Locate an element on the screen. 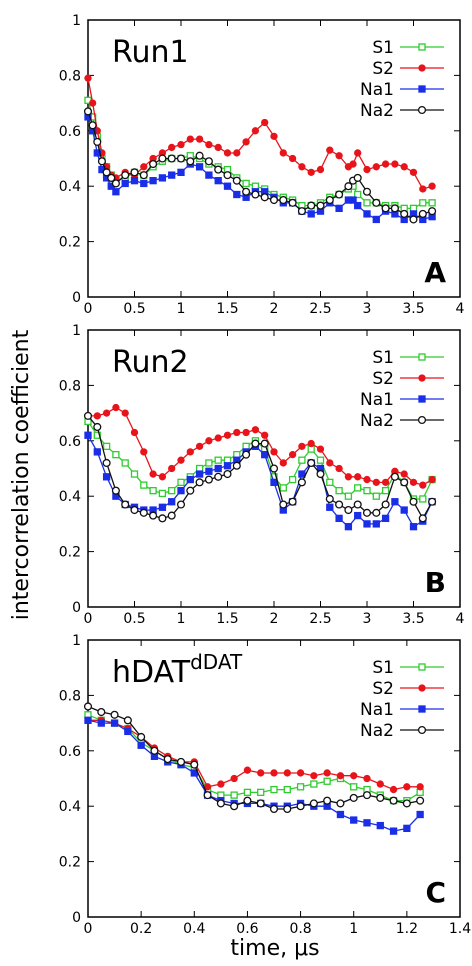  x-tick-label: 3.5 is located at coordinates (413, 619).